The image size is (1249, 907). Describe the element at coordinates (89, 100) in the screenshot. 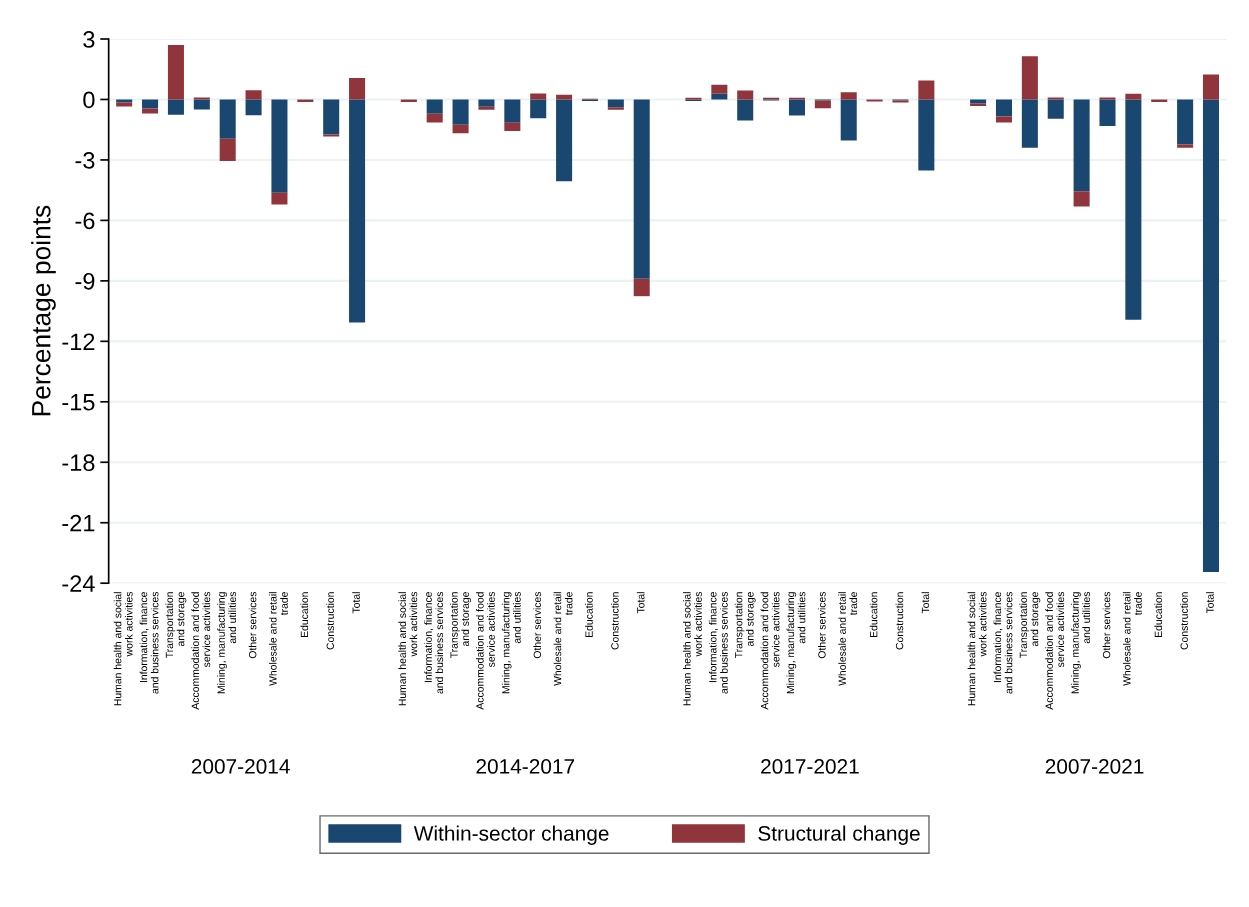

I see `y-tick-label: 0` at that location.